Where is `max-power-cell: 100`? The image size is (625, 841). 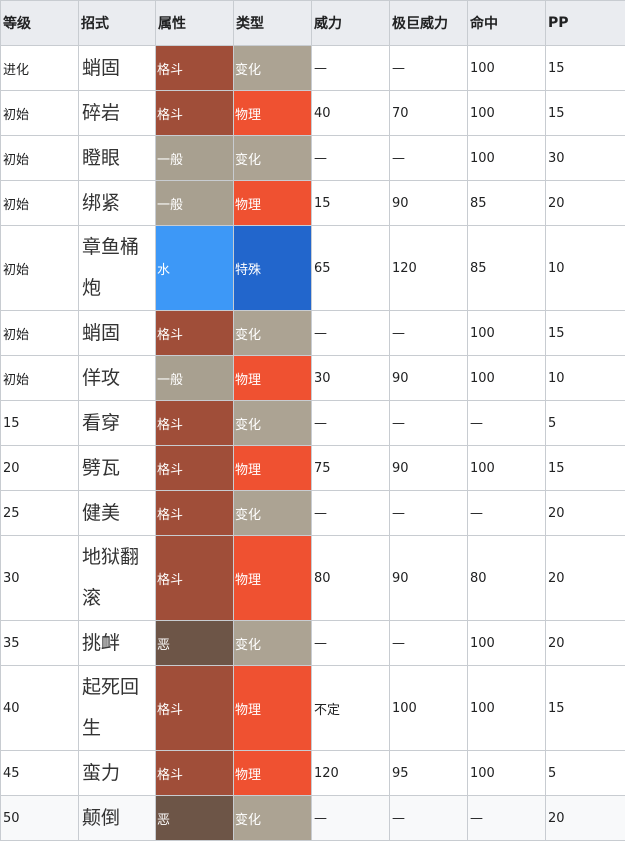 max-power-cell: 100 is located at coordinates (428, 708).